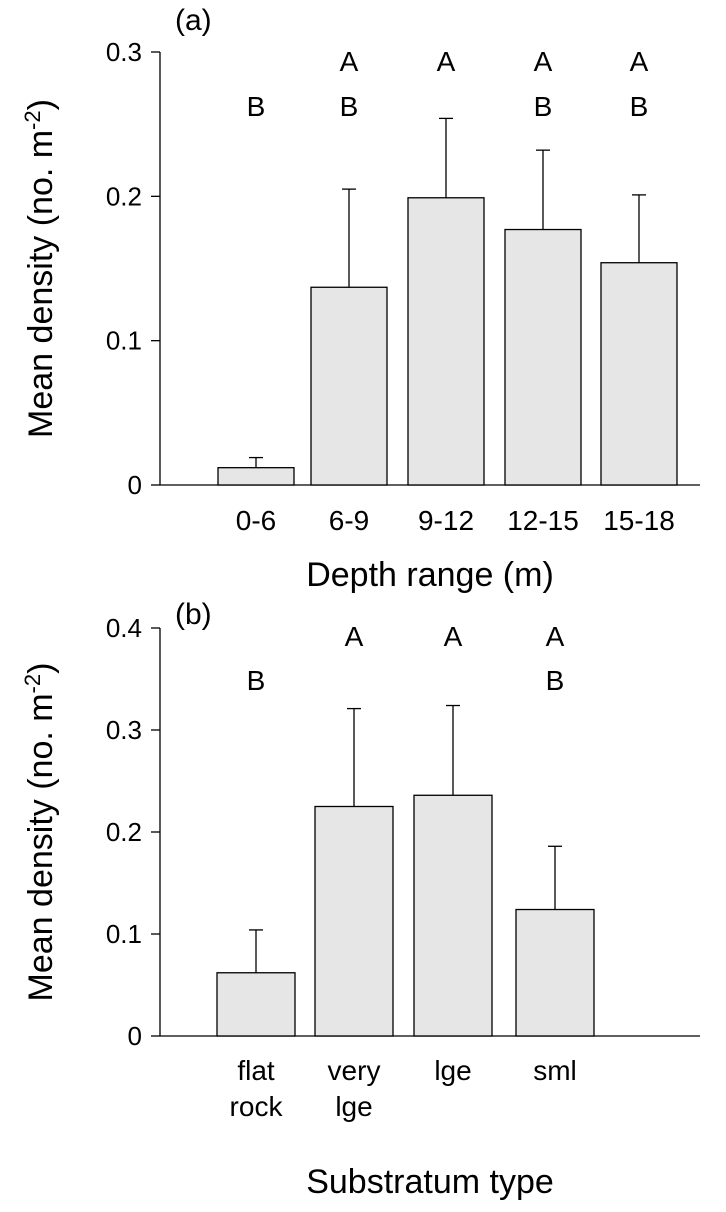  What do you see at coordinates (354, 1070) in the screenshot?
I see `x-tick-label: very` at bounding box center [354, 1070].